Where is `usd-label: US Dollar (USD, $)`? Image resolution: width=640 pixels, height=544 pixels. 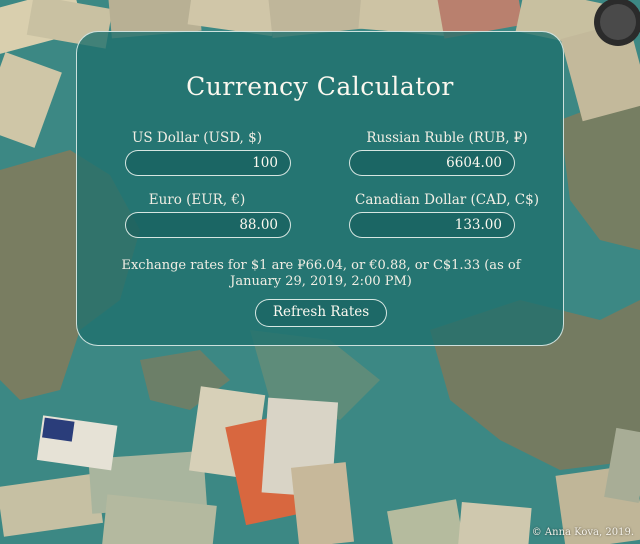 usd-label: US Dollar (USD, $) is located at coordinates (197, 138).